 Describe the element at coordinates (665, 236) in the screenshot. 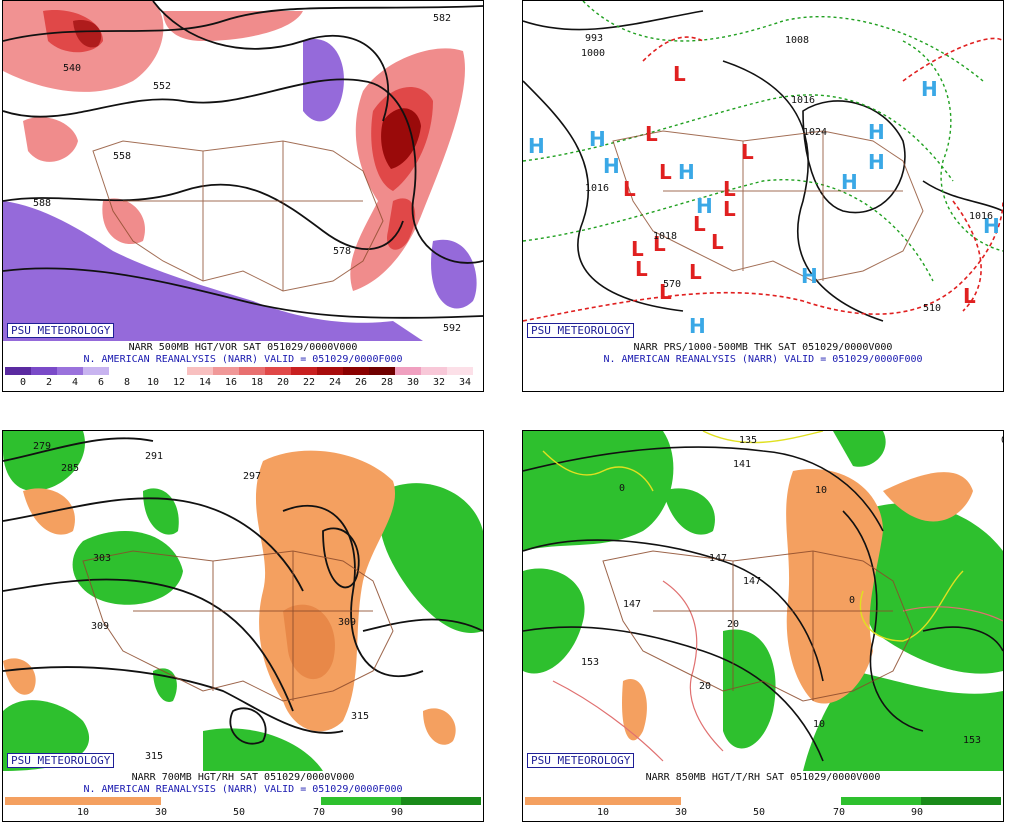

I see `contour-label: 1018` at that location.